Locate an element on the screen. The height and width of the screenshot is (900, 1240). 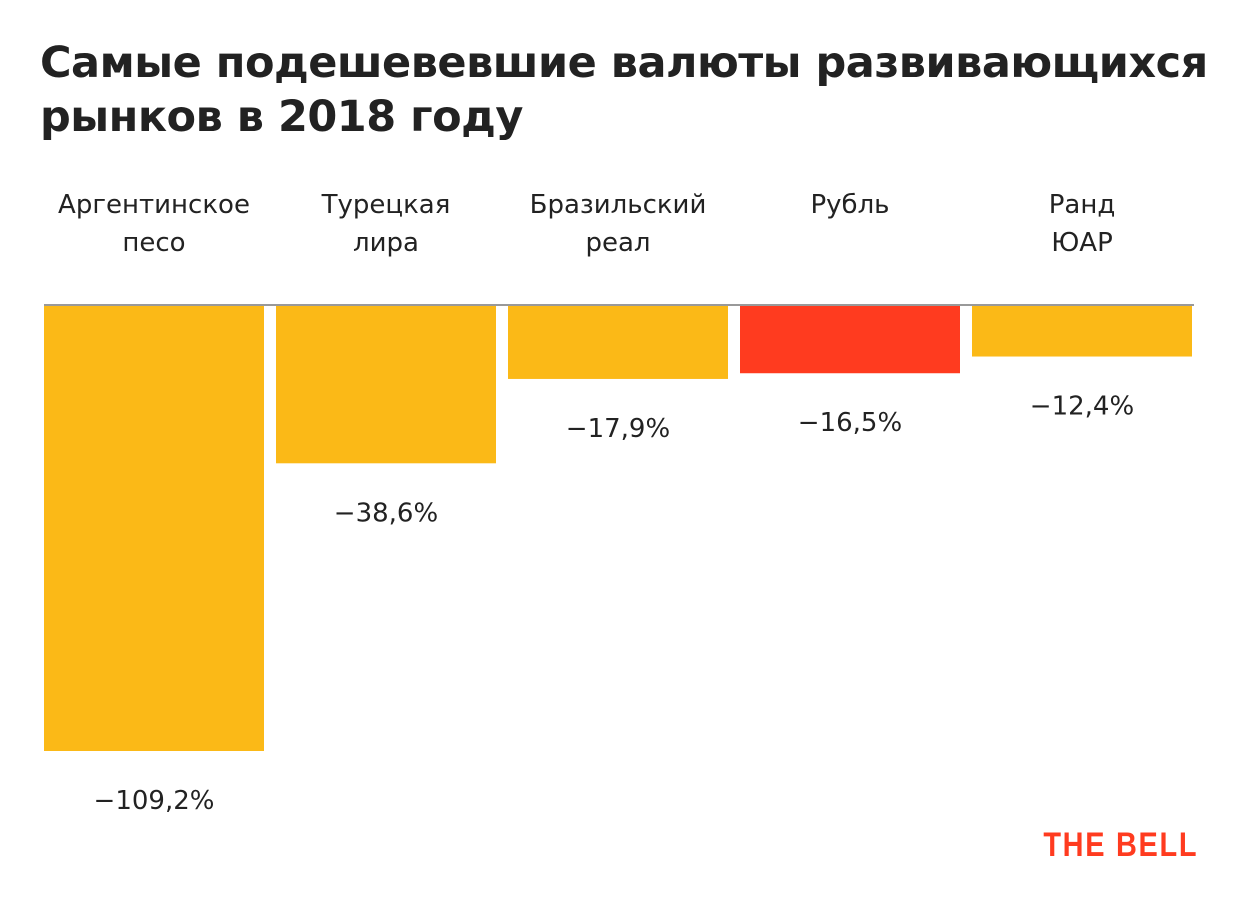
the-bell-logo: THE BELL is located at coordinates (1120, 845).